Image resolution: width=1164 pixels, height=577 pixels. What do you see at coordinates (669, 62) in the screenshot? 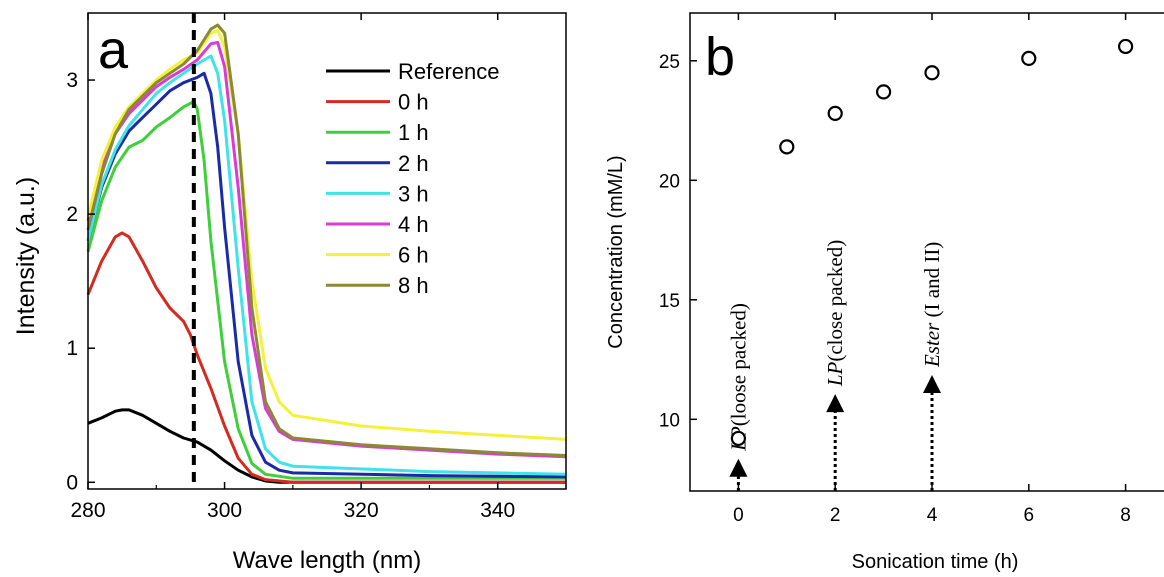
I see `y-tick-label: 25` at bounding box center [669, 62].